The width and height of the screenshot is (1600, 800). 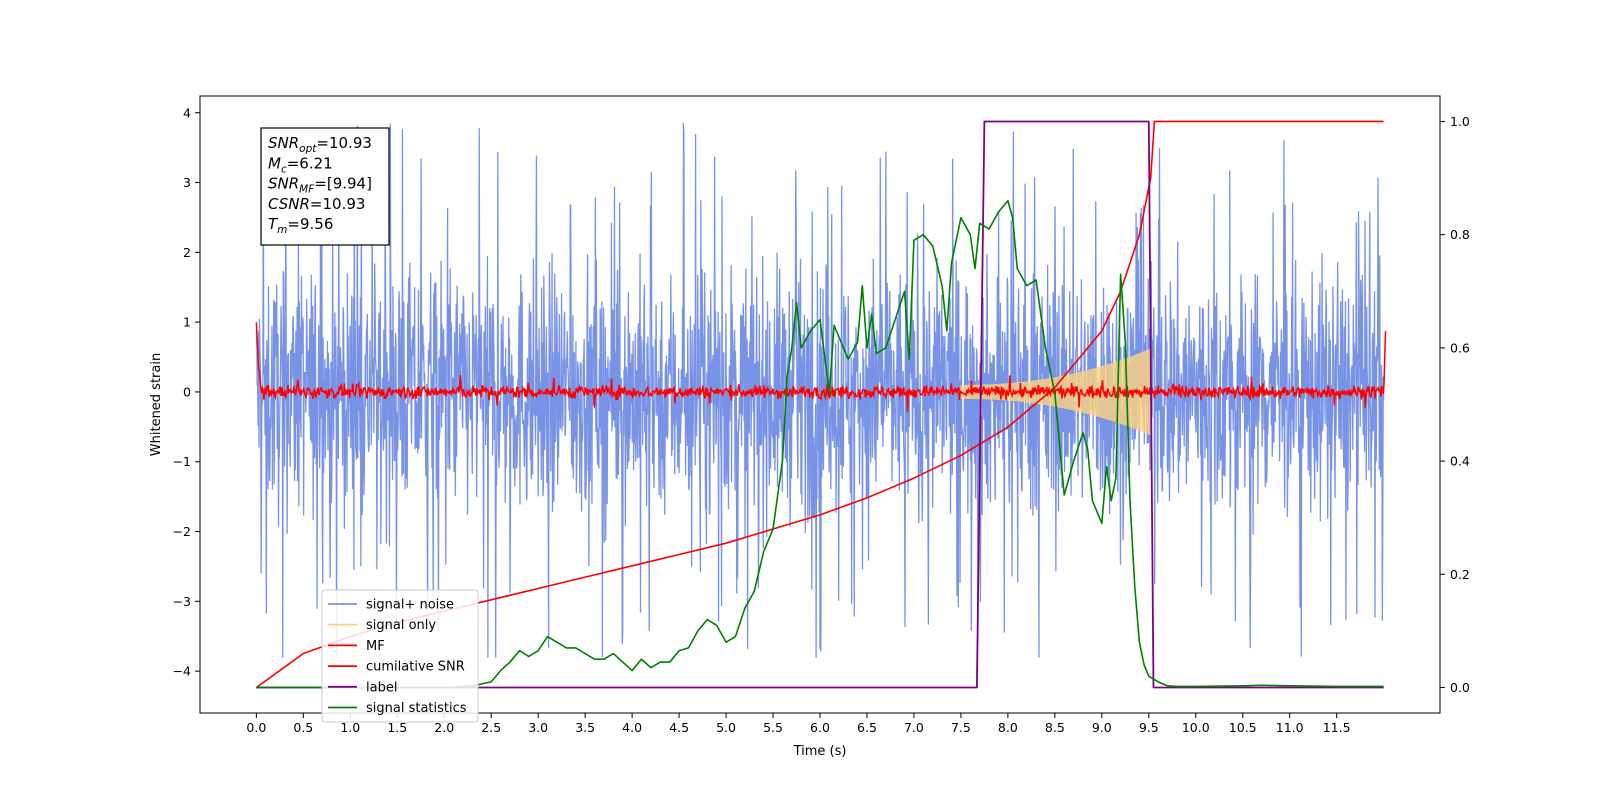 I want to click on x-tick-label: 7.0, so click(x=914, y=727).